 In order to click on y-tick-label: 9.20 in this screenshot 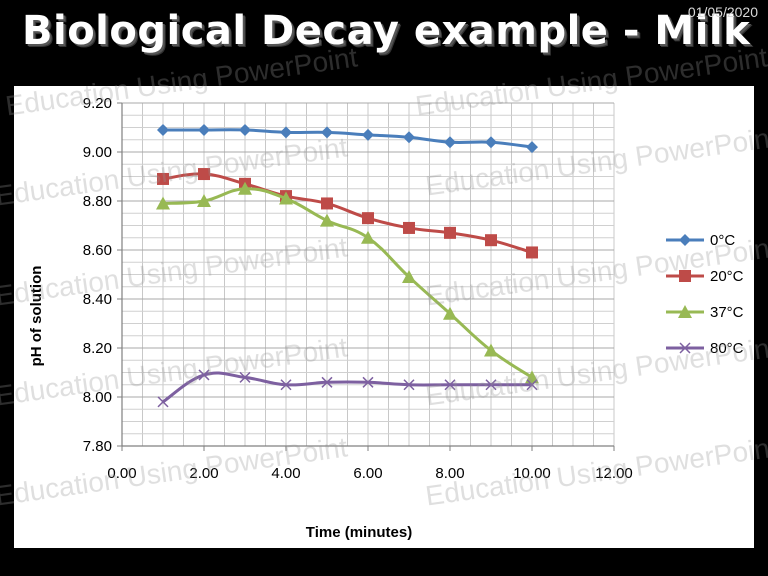, I will do `click(97, 103)`.